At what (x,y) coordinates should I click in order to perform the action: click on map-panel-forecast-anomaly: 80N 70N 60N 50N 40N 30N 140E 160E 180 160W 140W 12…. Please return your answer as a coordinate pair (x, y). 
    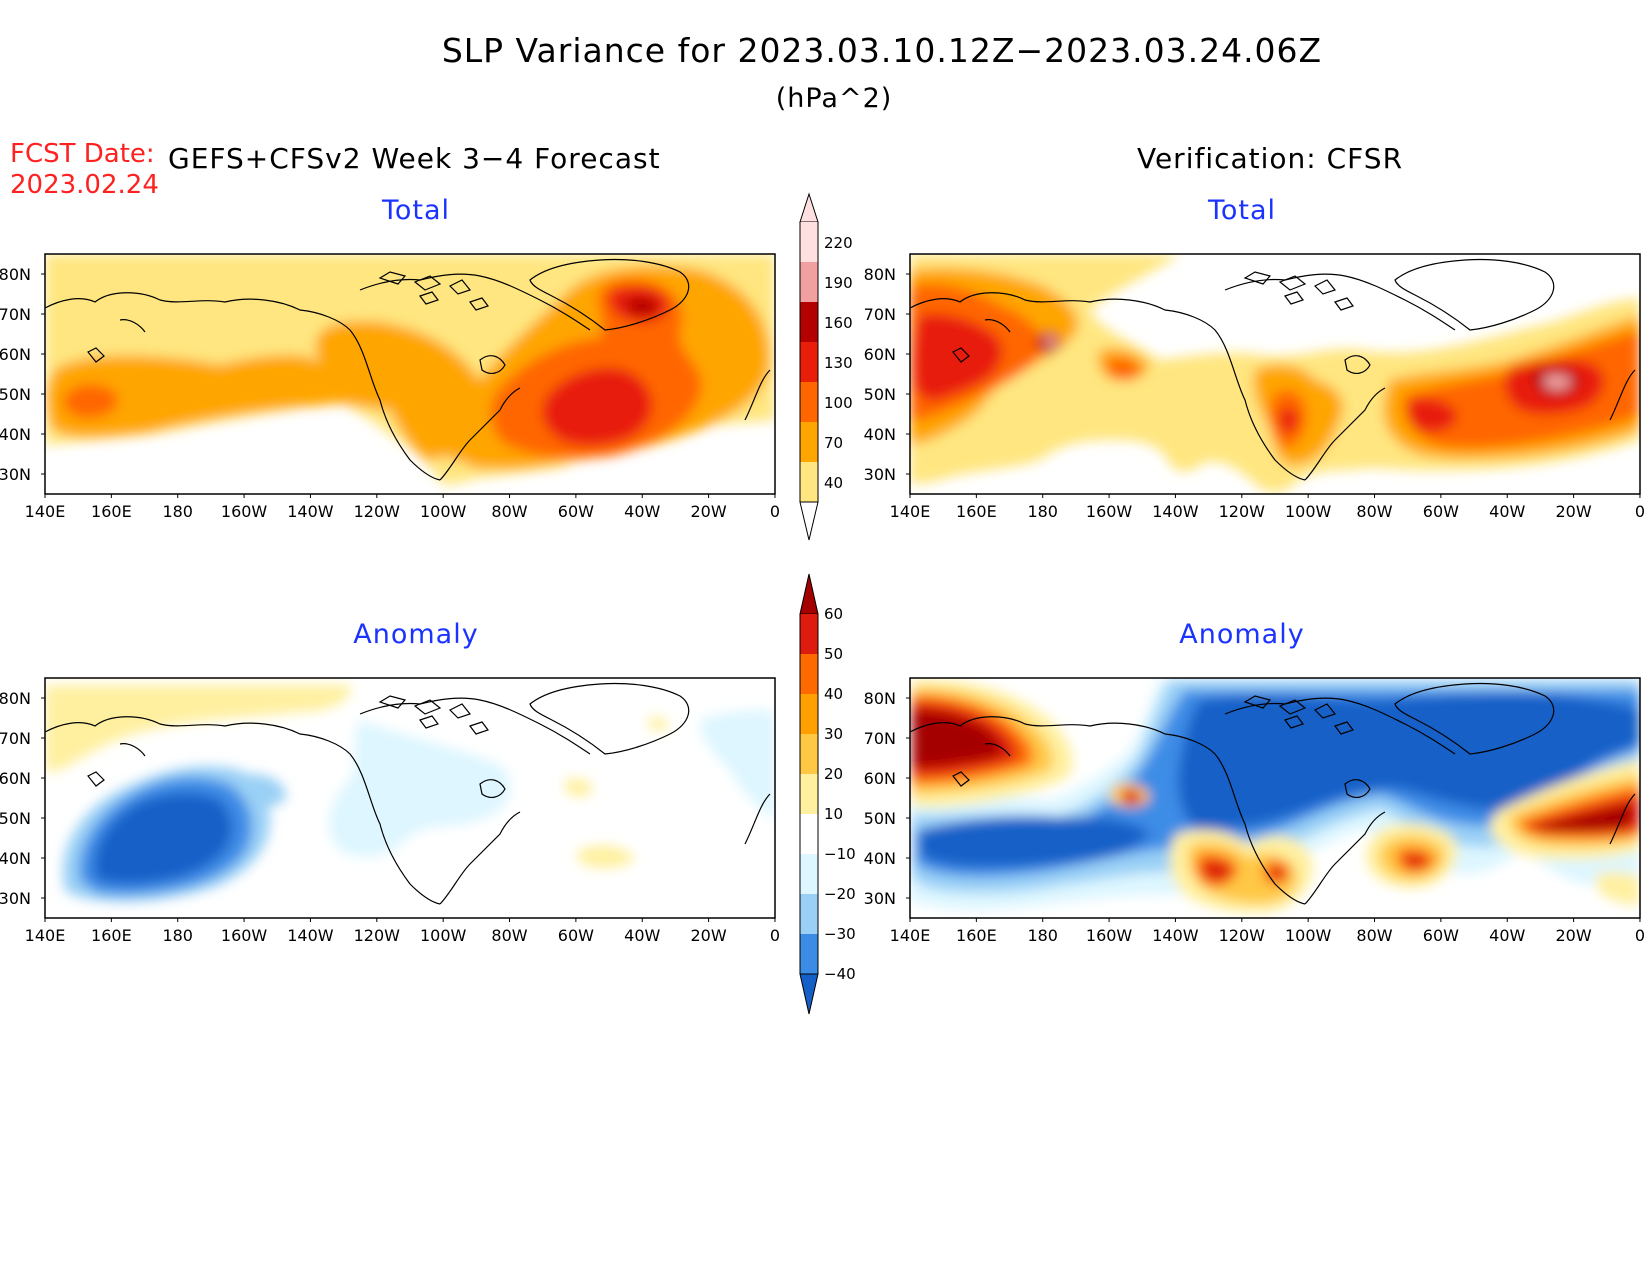
    Looking at the image, I should click on (390, 811).